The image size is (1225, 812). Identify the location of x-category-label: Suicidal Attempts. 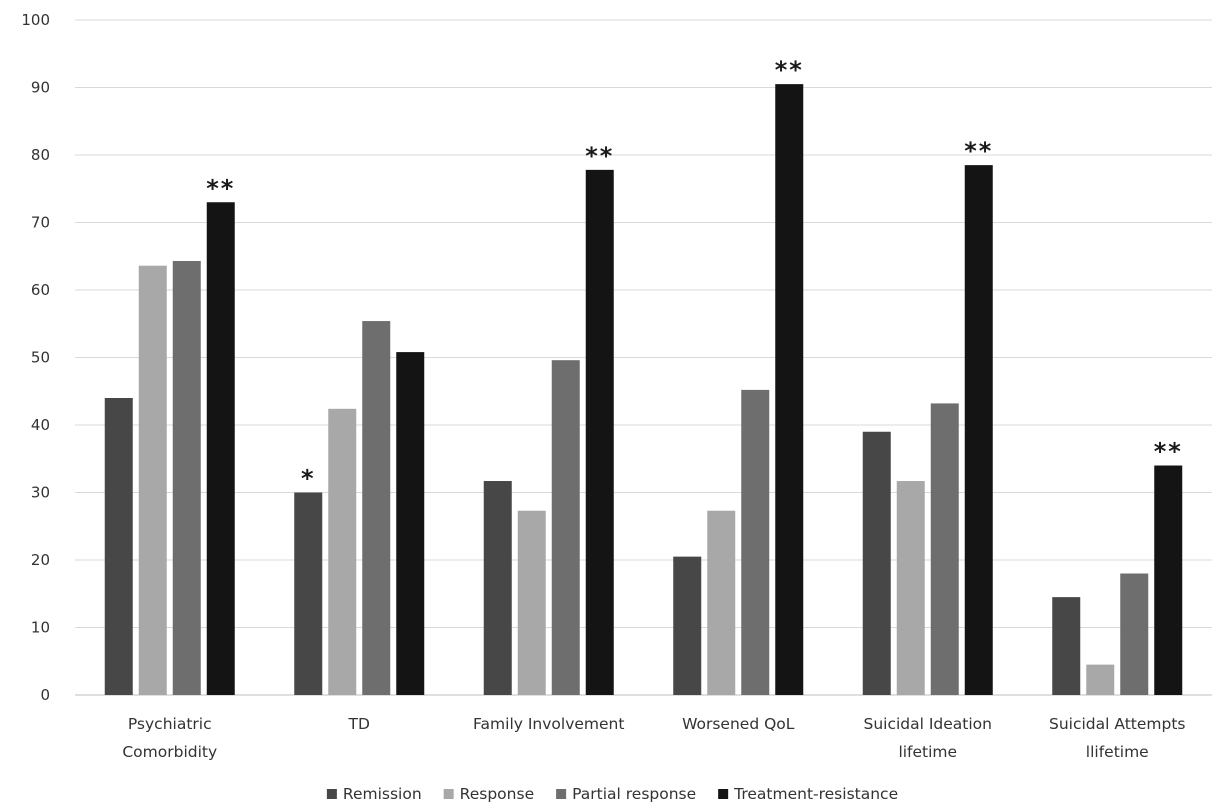
(1117, 724).